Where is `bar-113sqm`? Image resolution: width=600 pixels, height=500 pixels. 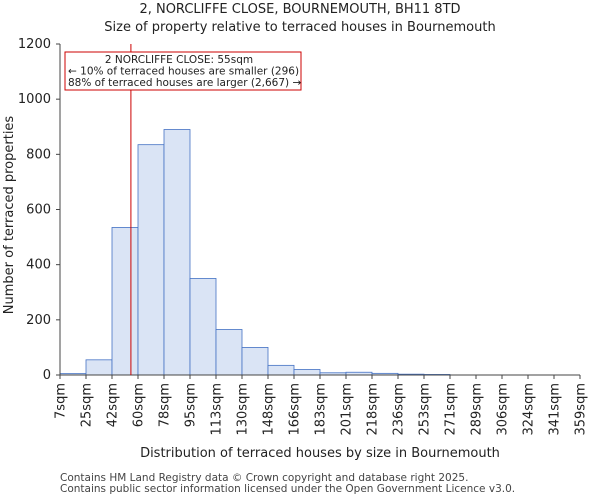
bar-113sqm is located at coordinates (229, 352).